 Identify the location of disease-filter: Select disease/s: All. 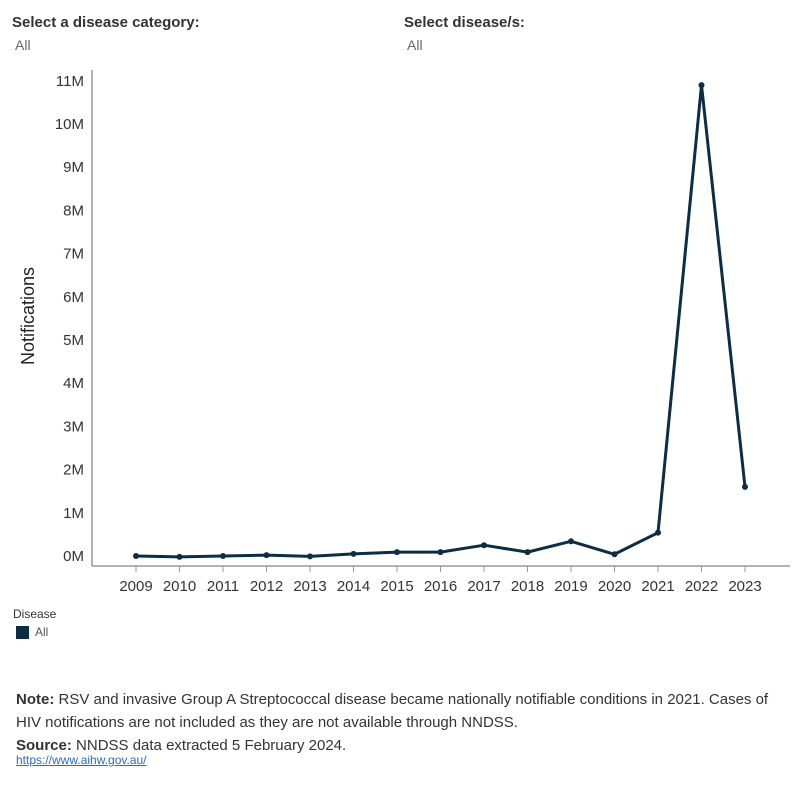
(464, 33).